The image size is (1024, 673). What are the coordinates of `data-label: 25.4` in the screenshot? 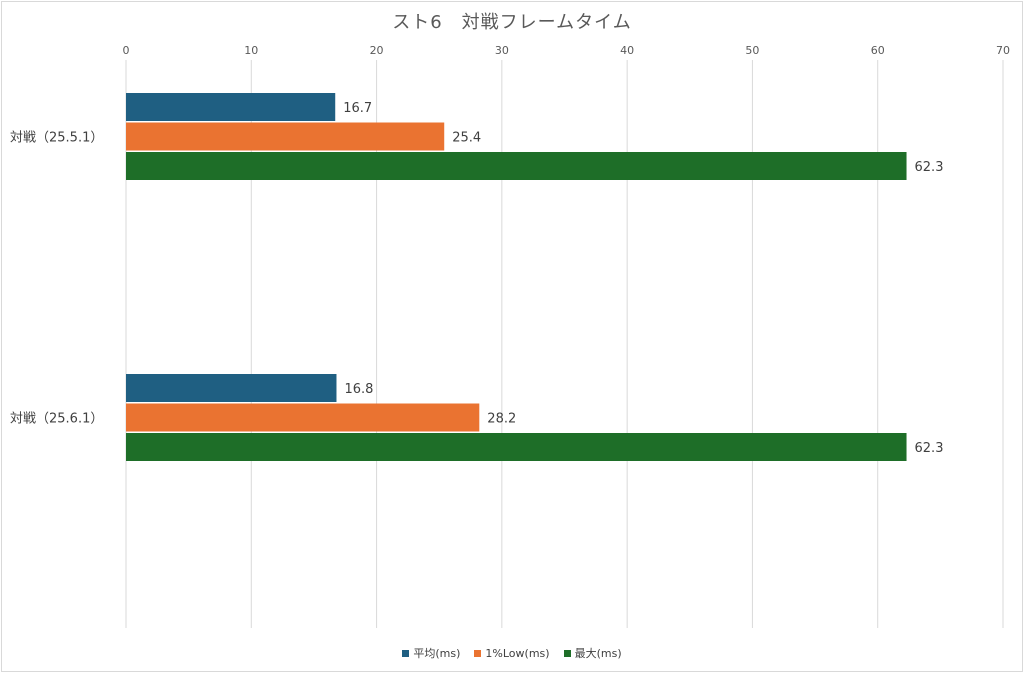 It's located at (466, 138).